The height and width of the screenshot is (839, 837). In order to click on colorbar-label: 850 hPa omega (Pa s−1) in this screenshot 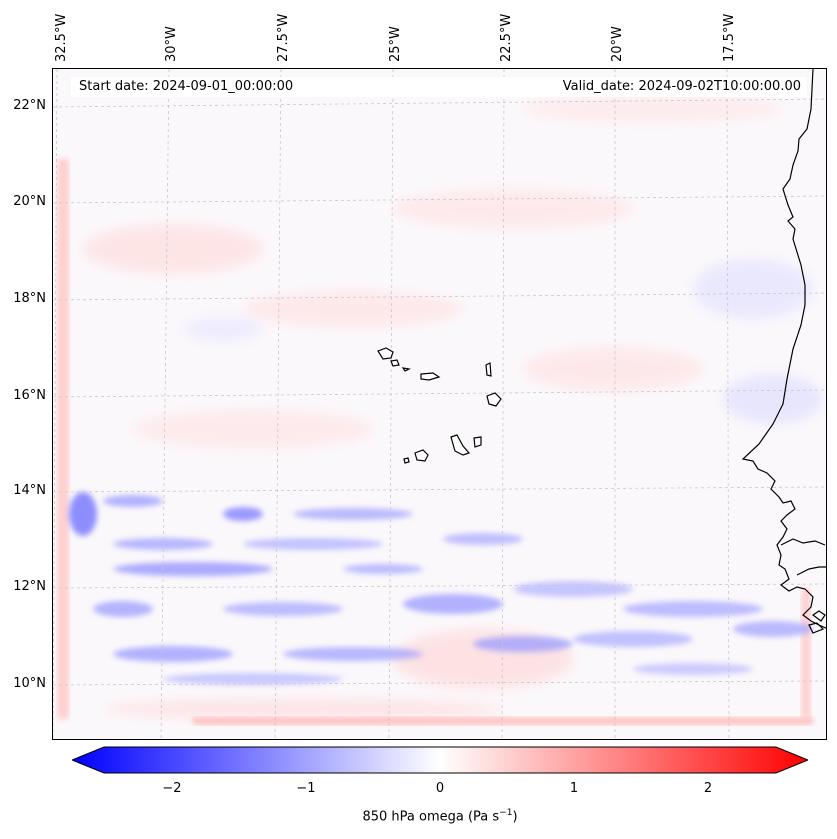, I will do `click(440, 816)`.